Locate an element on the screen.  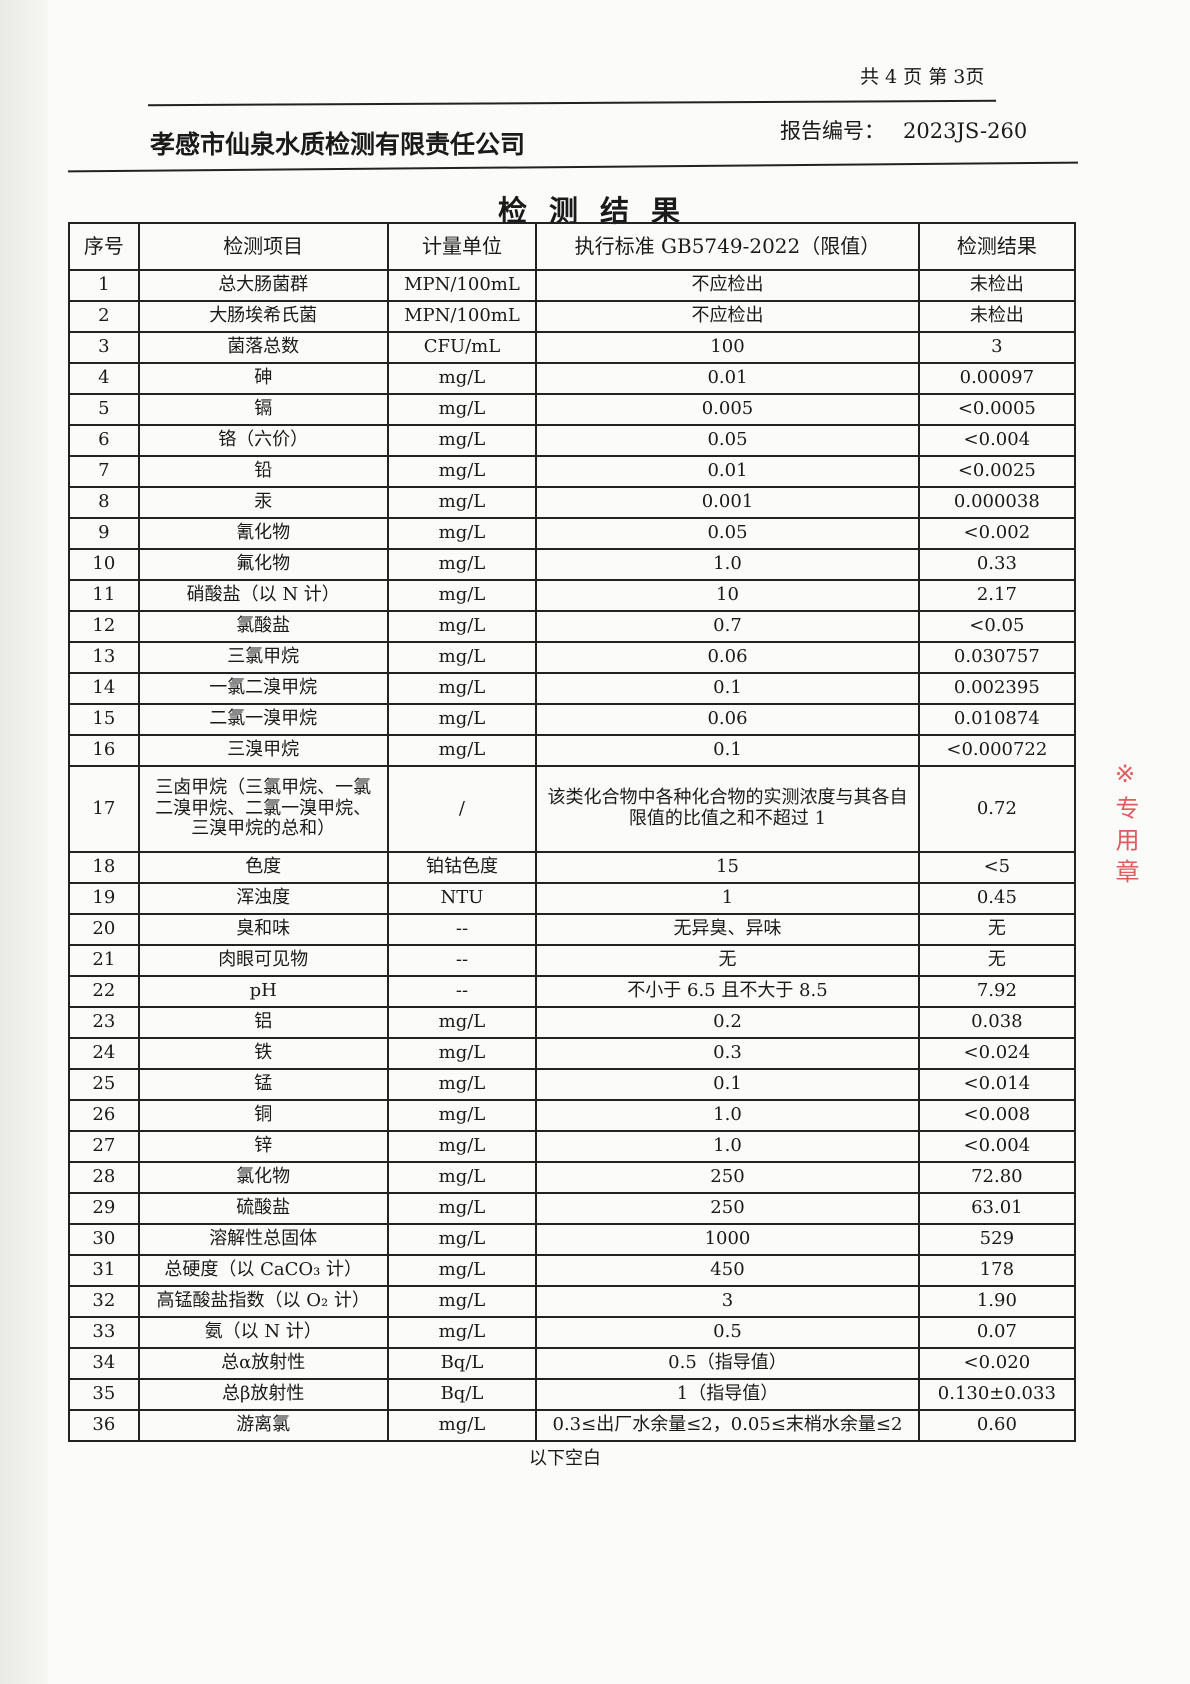
table-row: 23 铝 mg/L 0.2 0.038 is located at coordinates (572, 1022).